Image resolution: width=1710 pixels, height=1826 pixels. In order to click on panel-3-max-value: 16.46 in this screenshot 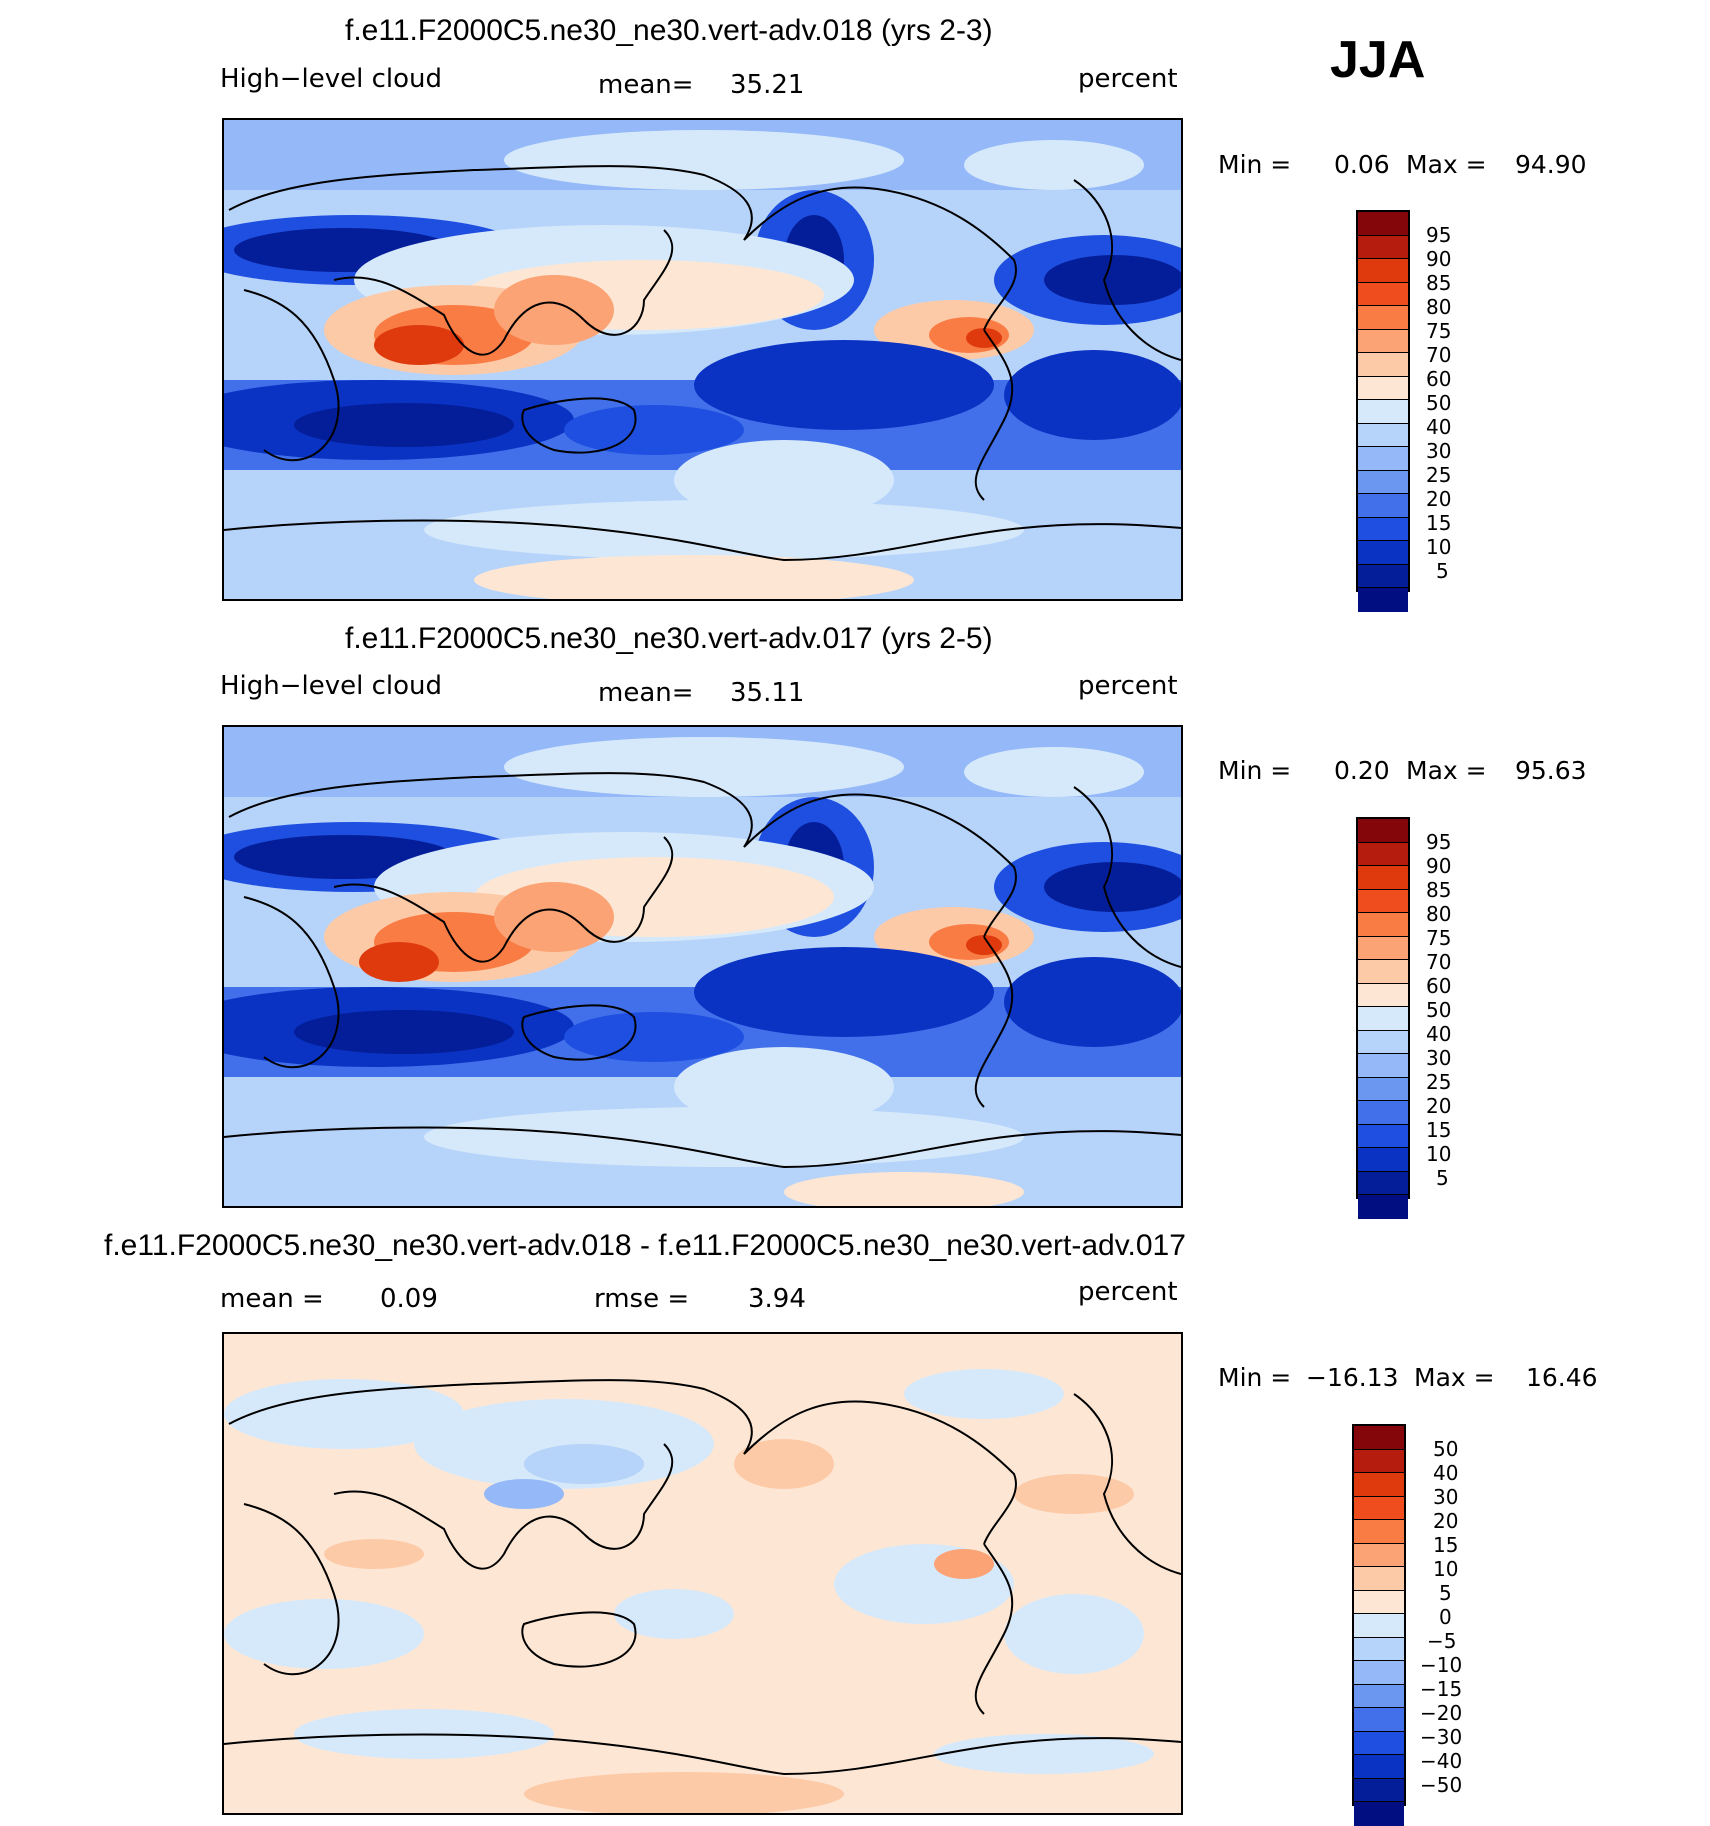, I will do `click(1562, 1377)`.